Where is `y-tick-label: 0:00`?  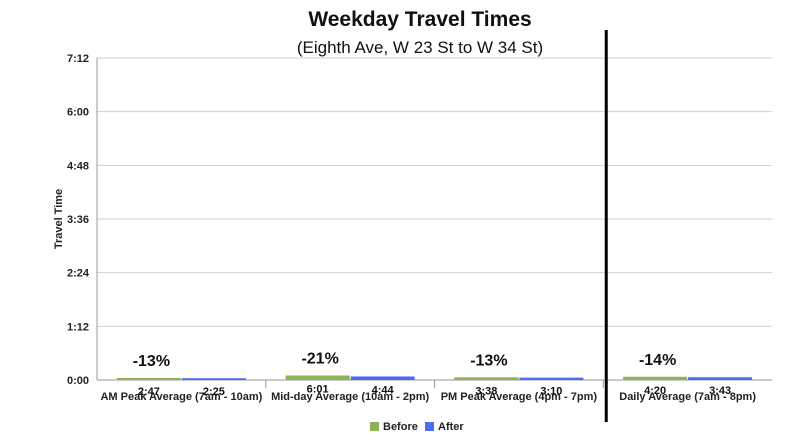
y-tick-label: 0:00 is located at coordinates (78, 381).